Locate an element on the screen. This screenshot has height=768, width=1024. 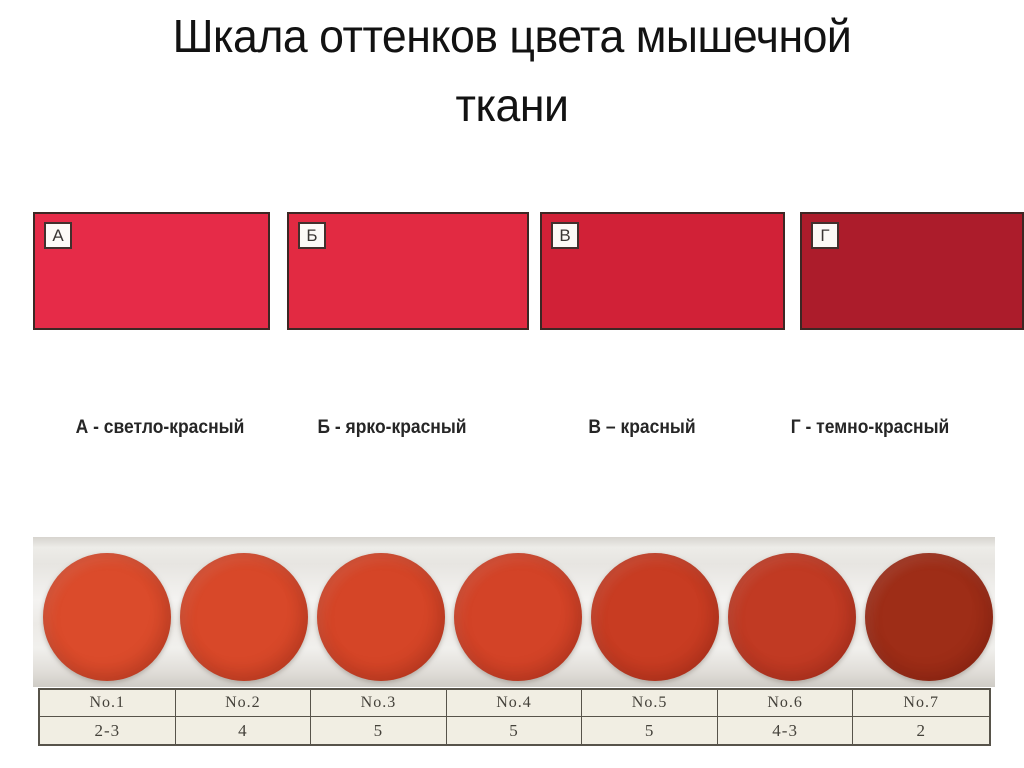
table-value: 2-3 is located at coordinates (108, 730).